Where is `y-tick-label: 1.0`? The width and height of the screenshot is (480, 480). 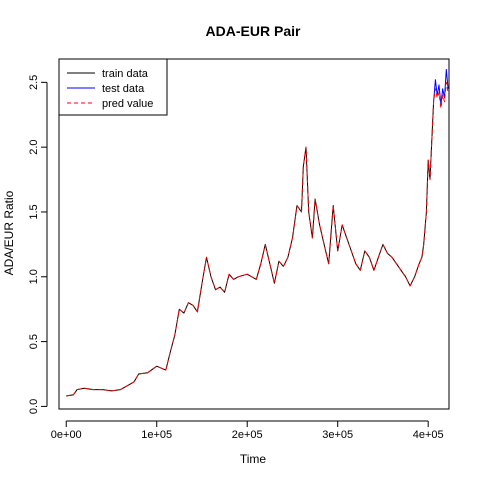 y-tick-label: 1.0 is located at coordinates (34, 276).